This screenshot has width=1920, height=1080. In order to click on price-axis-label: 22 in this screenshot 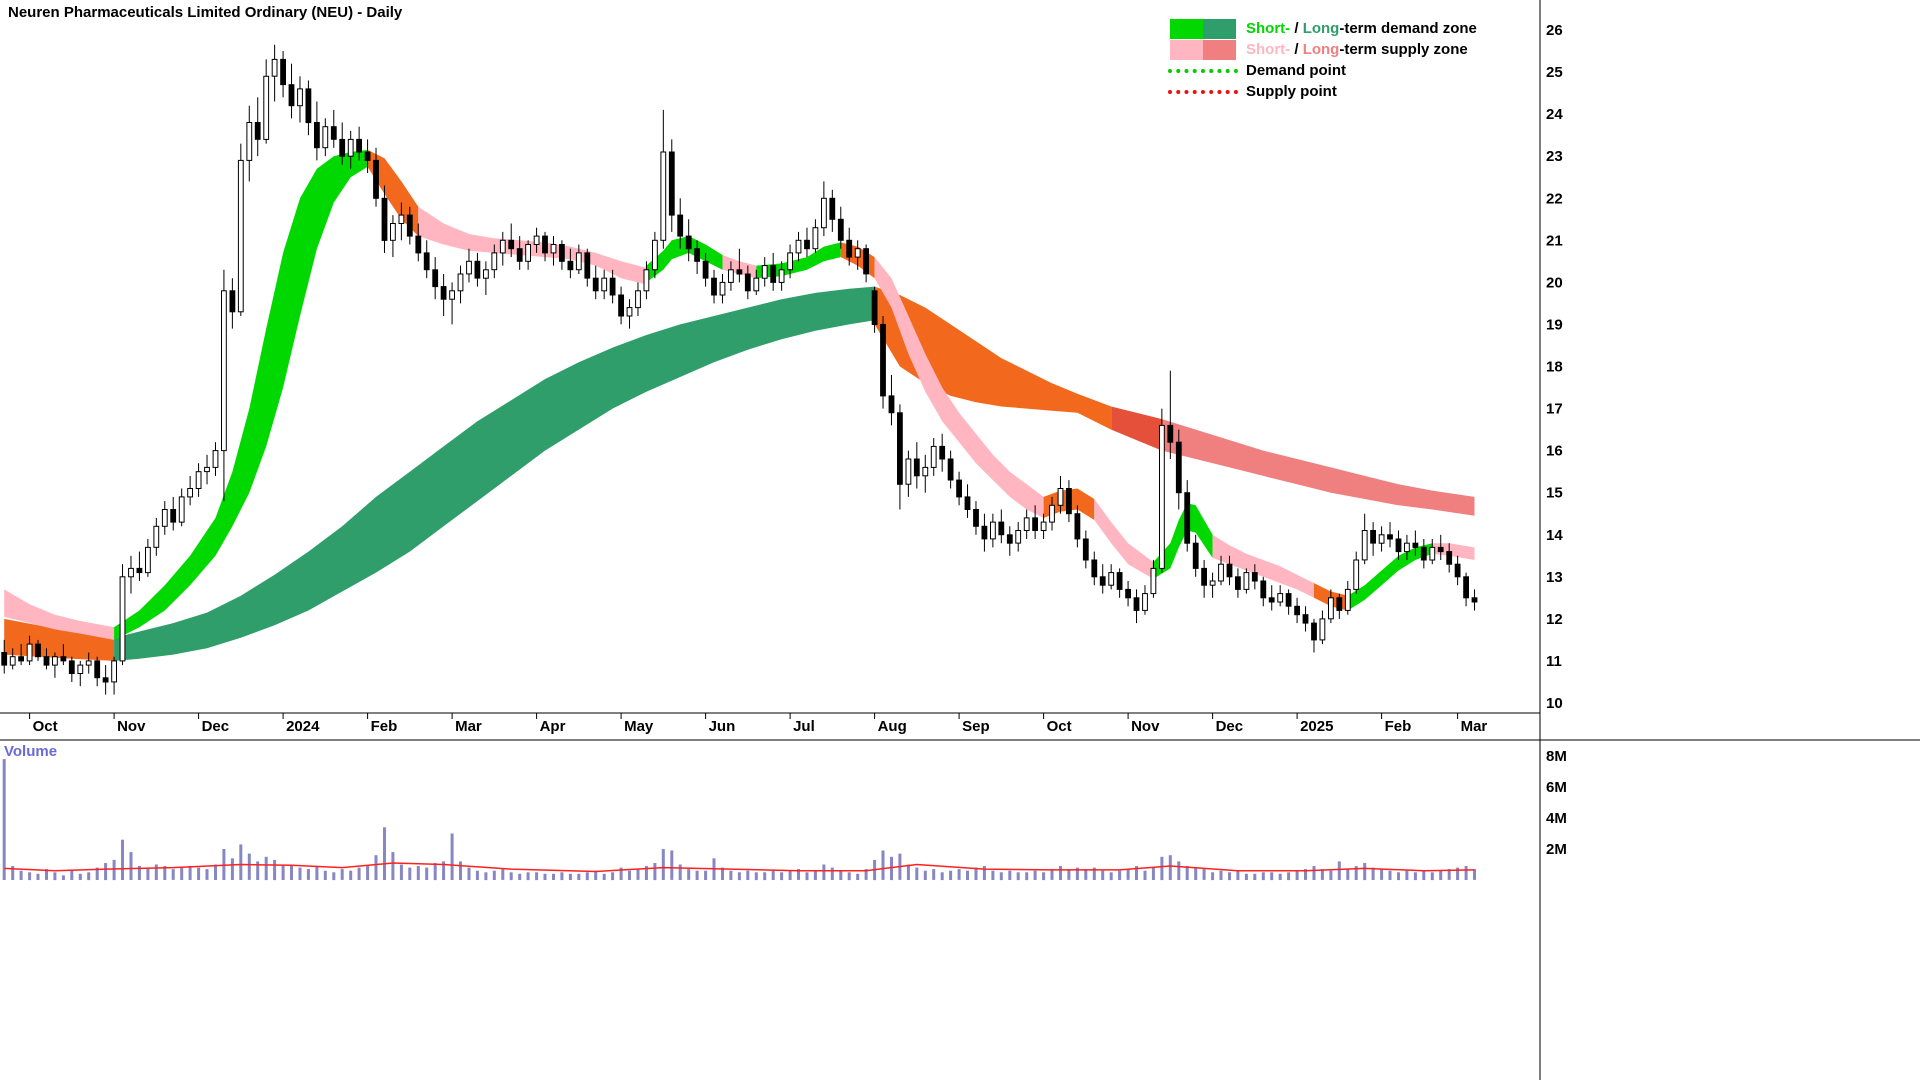, I will do `click(1554, 198)`.